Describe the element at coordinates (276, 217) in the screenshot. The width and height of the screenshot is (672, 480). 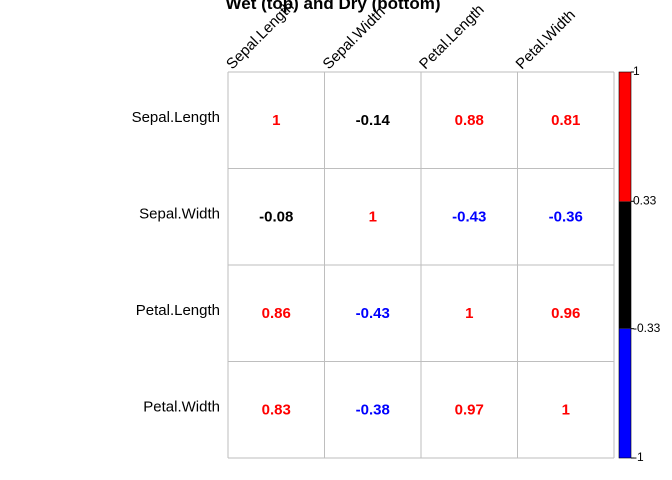
I see `cell-value: -0.08` at that location.